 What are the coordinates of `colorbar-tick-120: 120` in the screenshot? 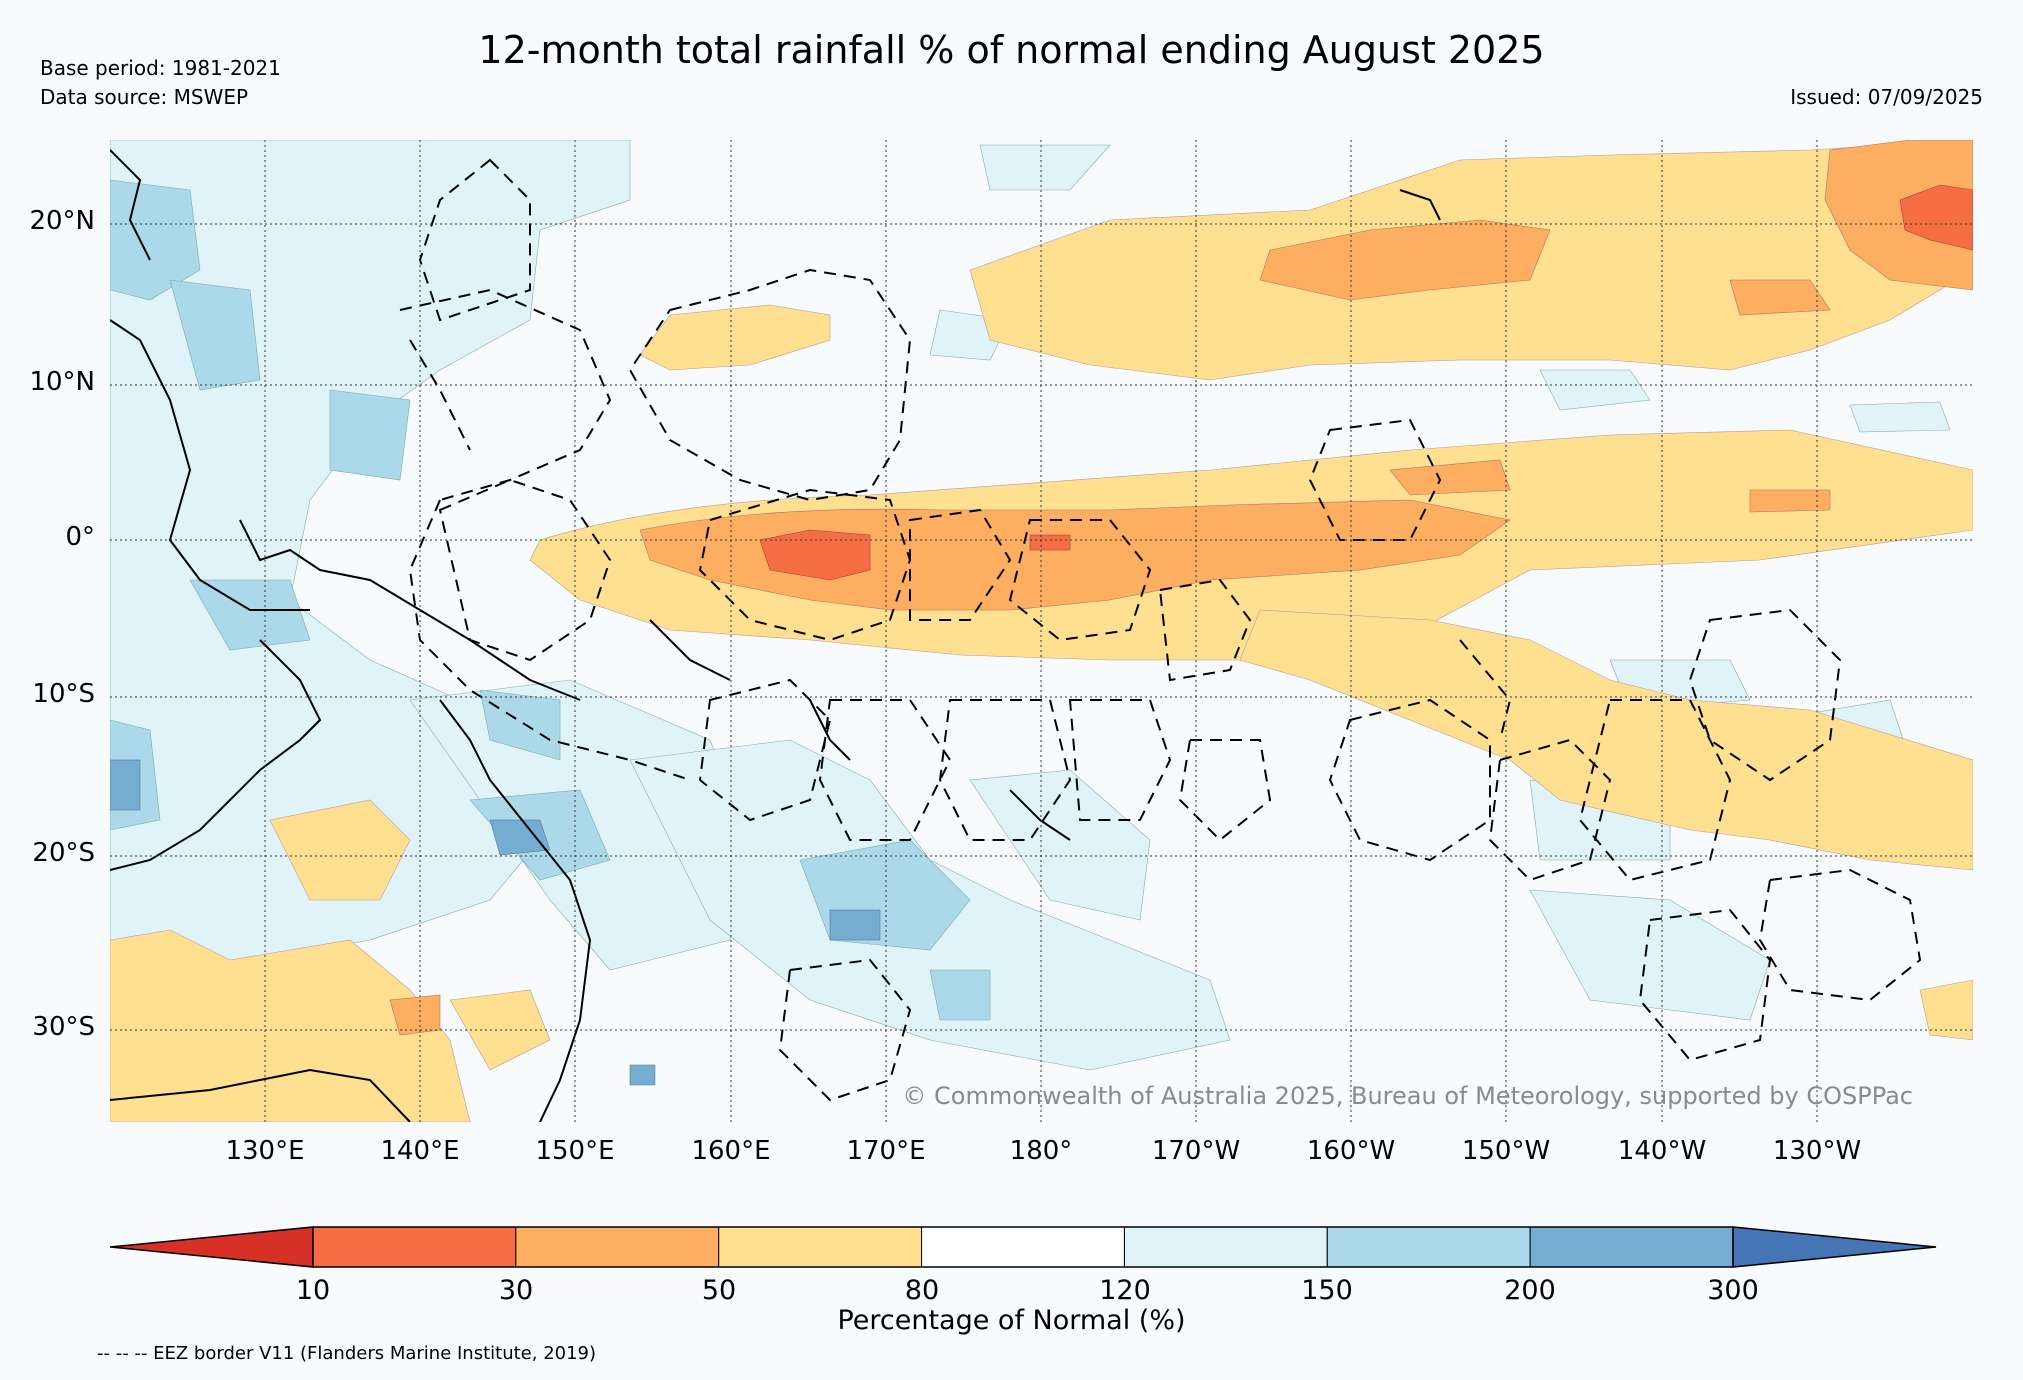 It's located at (1125, 1290).